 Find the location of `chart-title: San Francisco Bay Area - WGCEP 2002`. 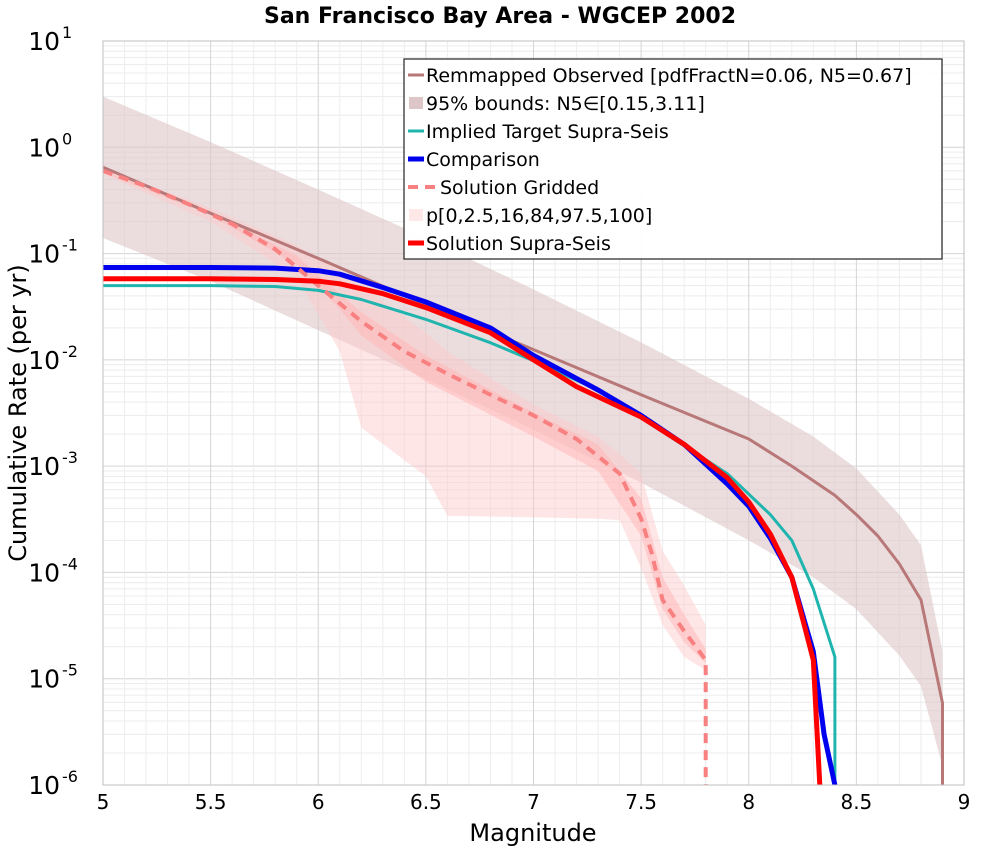

chart-title: San Francisco Bay Area - WGCEP 2002 is located at coordinates (500, 16).